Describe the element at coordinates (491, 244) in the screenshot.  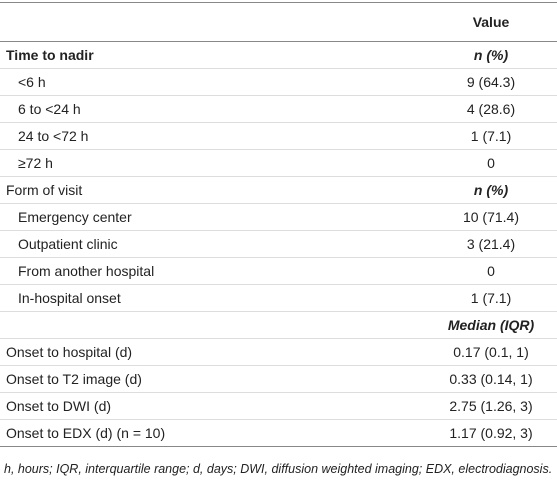
I see `value-cell: 3 (21.4)` at that location.